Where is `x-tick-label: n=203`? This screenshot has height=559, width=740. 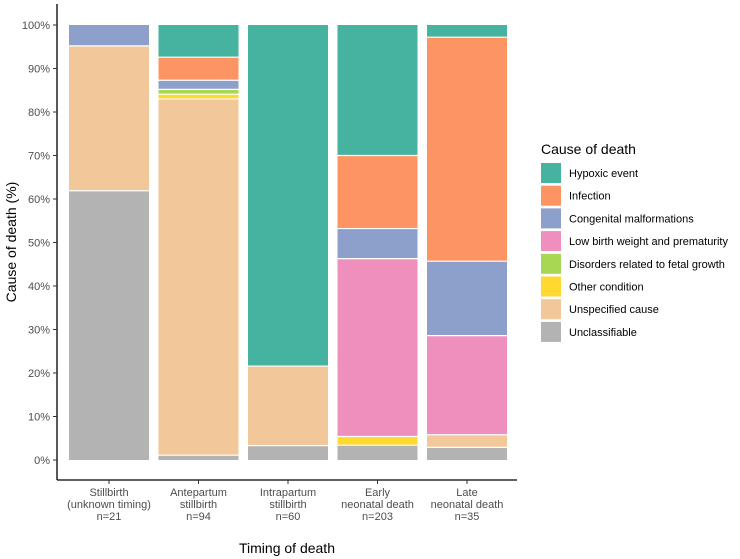 x-tick-label: n=203 is located at coordinates (377, 517).